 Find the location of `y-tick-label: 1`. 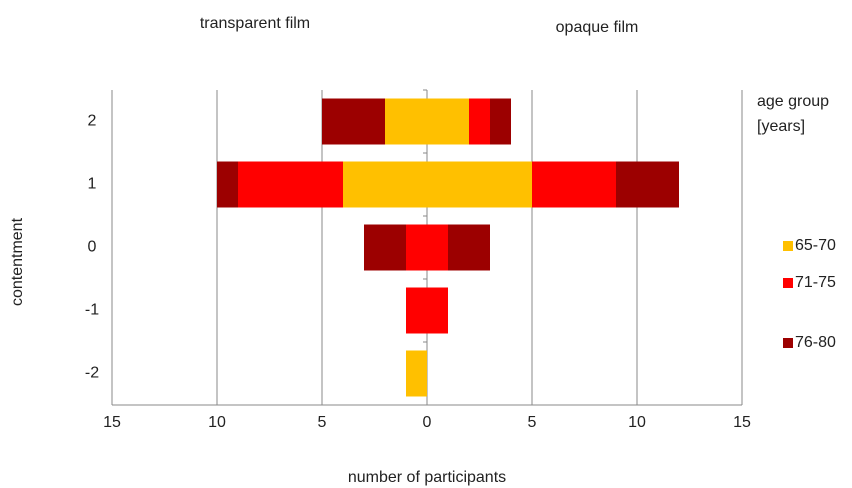

y-tick-label: 1 is located at coordinates (92, 184).